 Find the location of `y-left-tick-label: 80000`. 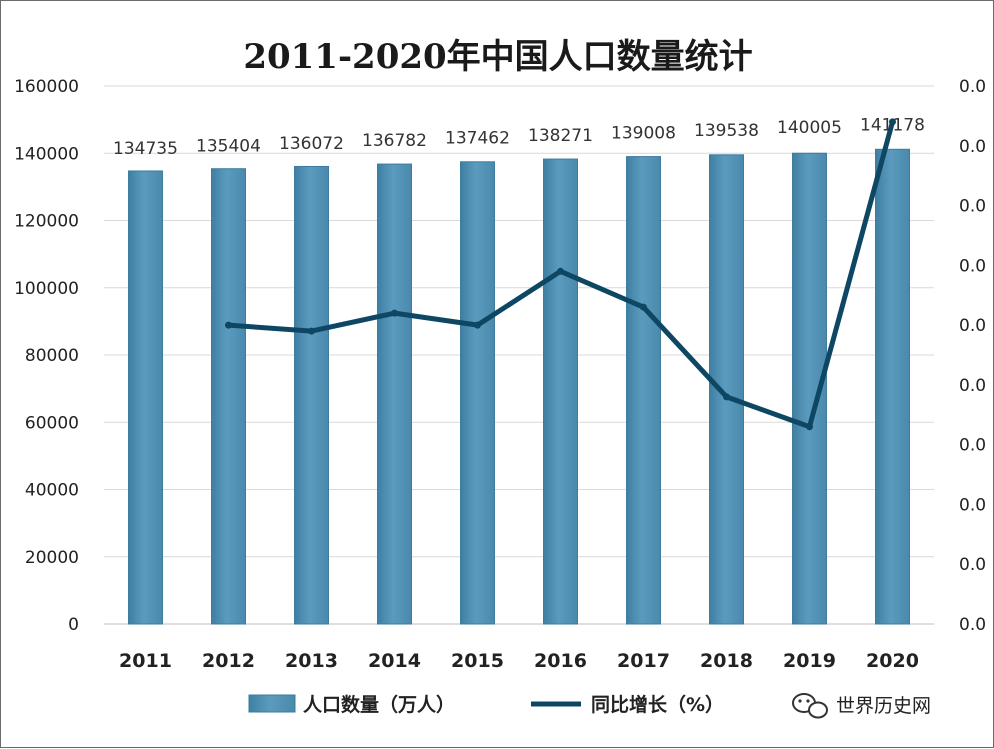

y-left-tick-label: 80000 is located at coordinates (52, 356).